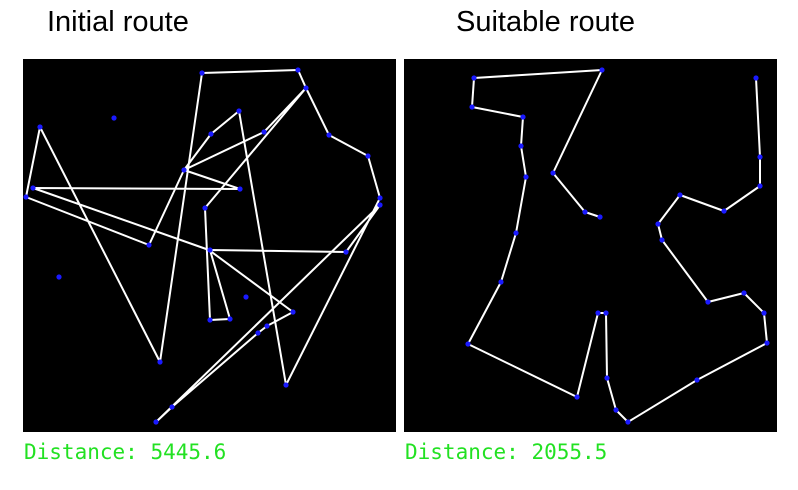  What do you see at coordinates (569, 452) in the screenshot?
I see `suitable-distance-value: 2055.5` at bounding box center [569, 452].